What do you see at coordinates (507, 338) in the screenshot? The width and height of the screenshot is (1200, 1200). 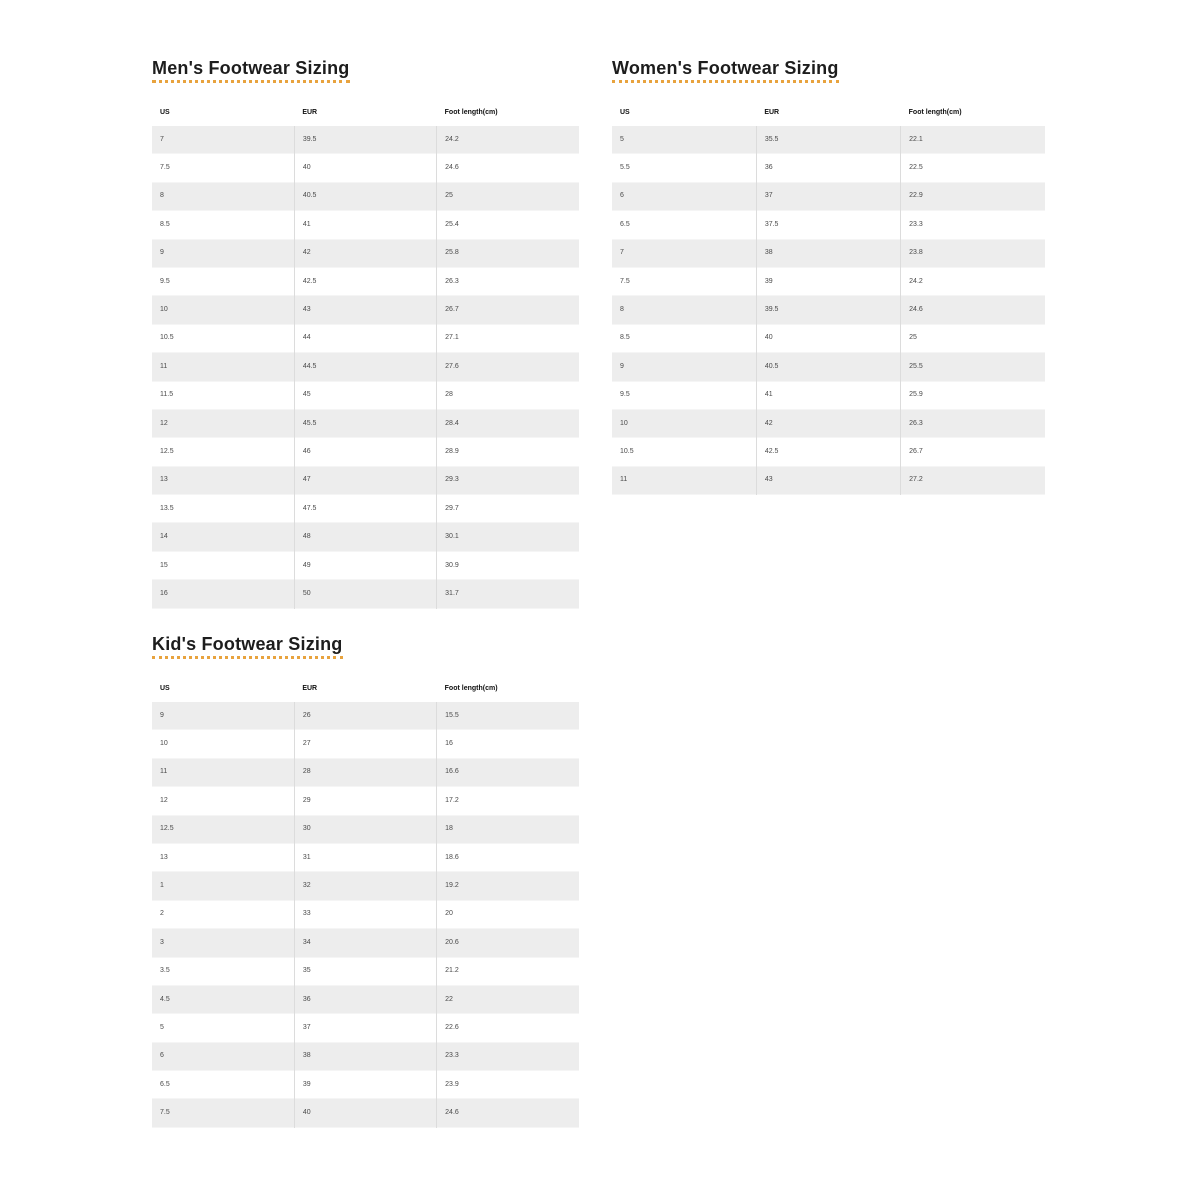 I see `table-cell: 27.1` at bounding box center [507, 338].